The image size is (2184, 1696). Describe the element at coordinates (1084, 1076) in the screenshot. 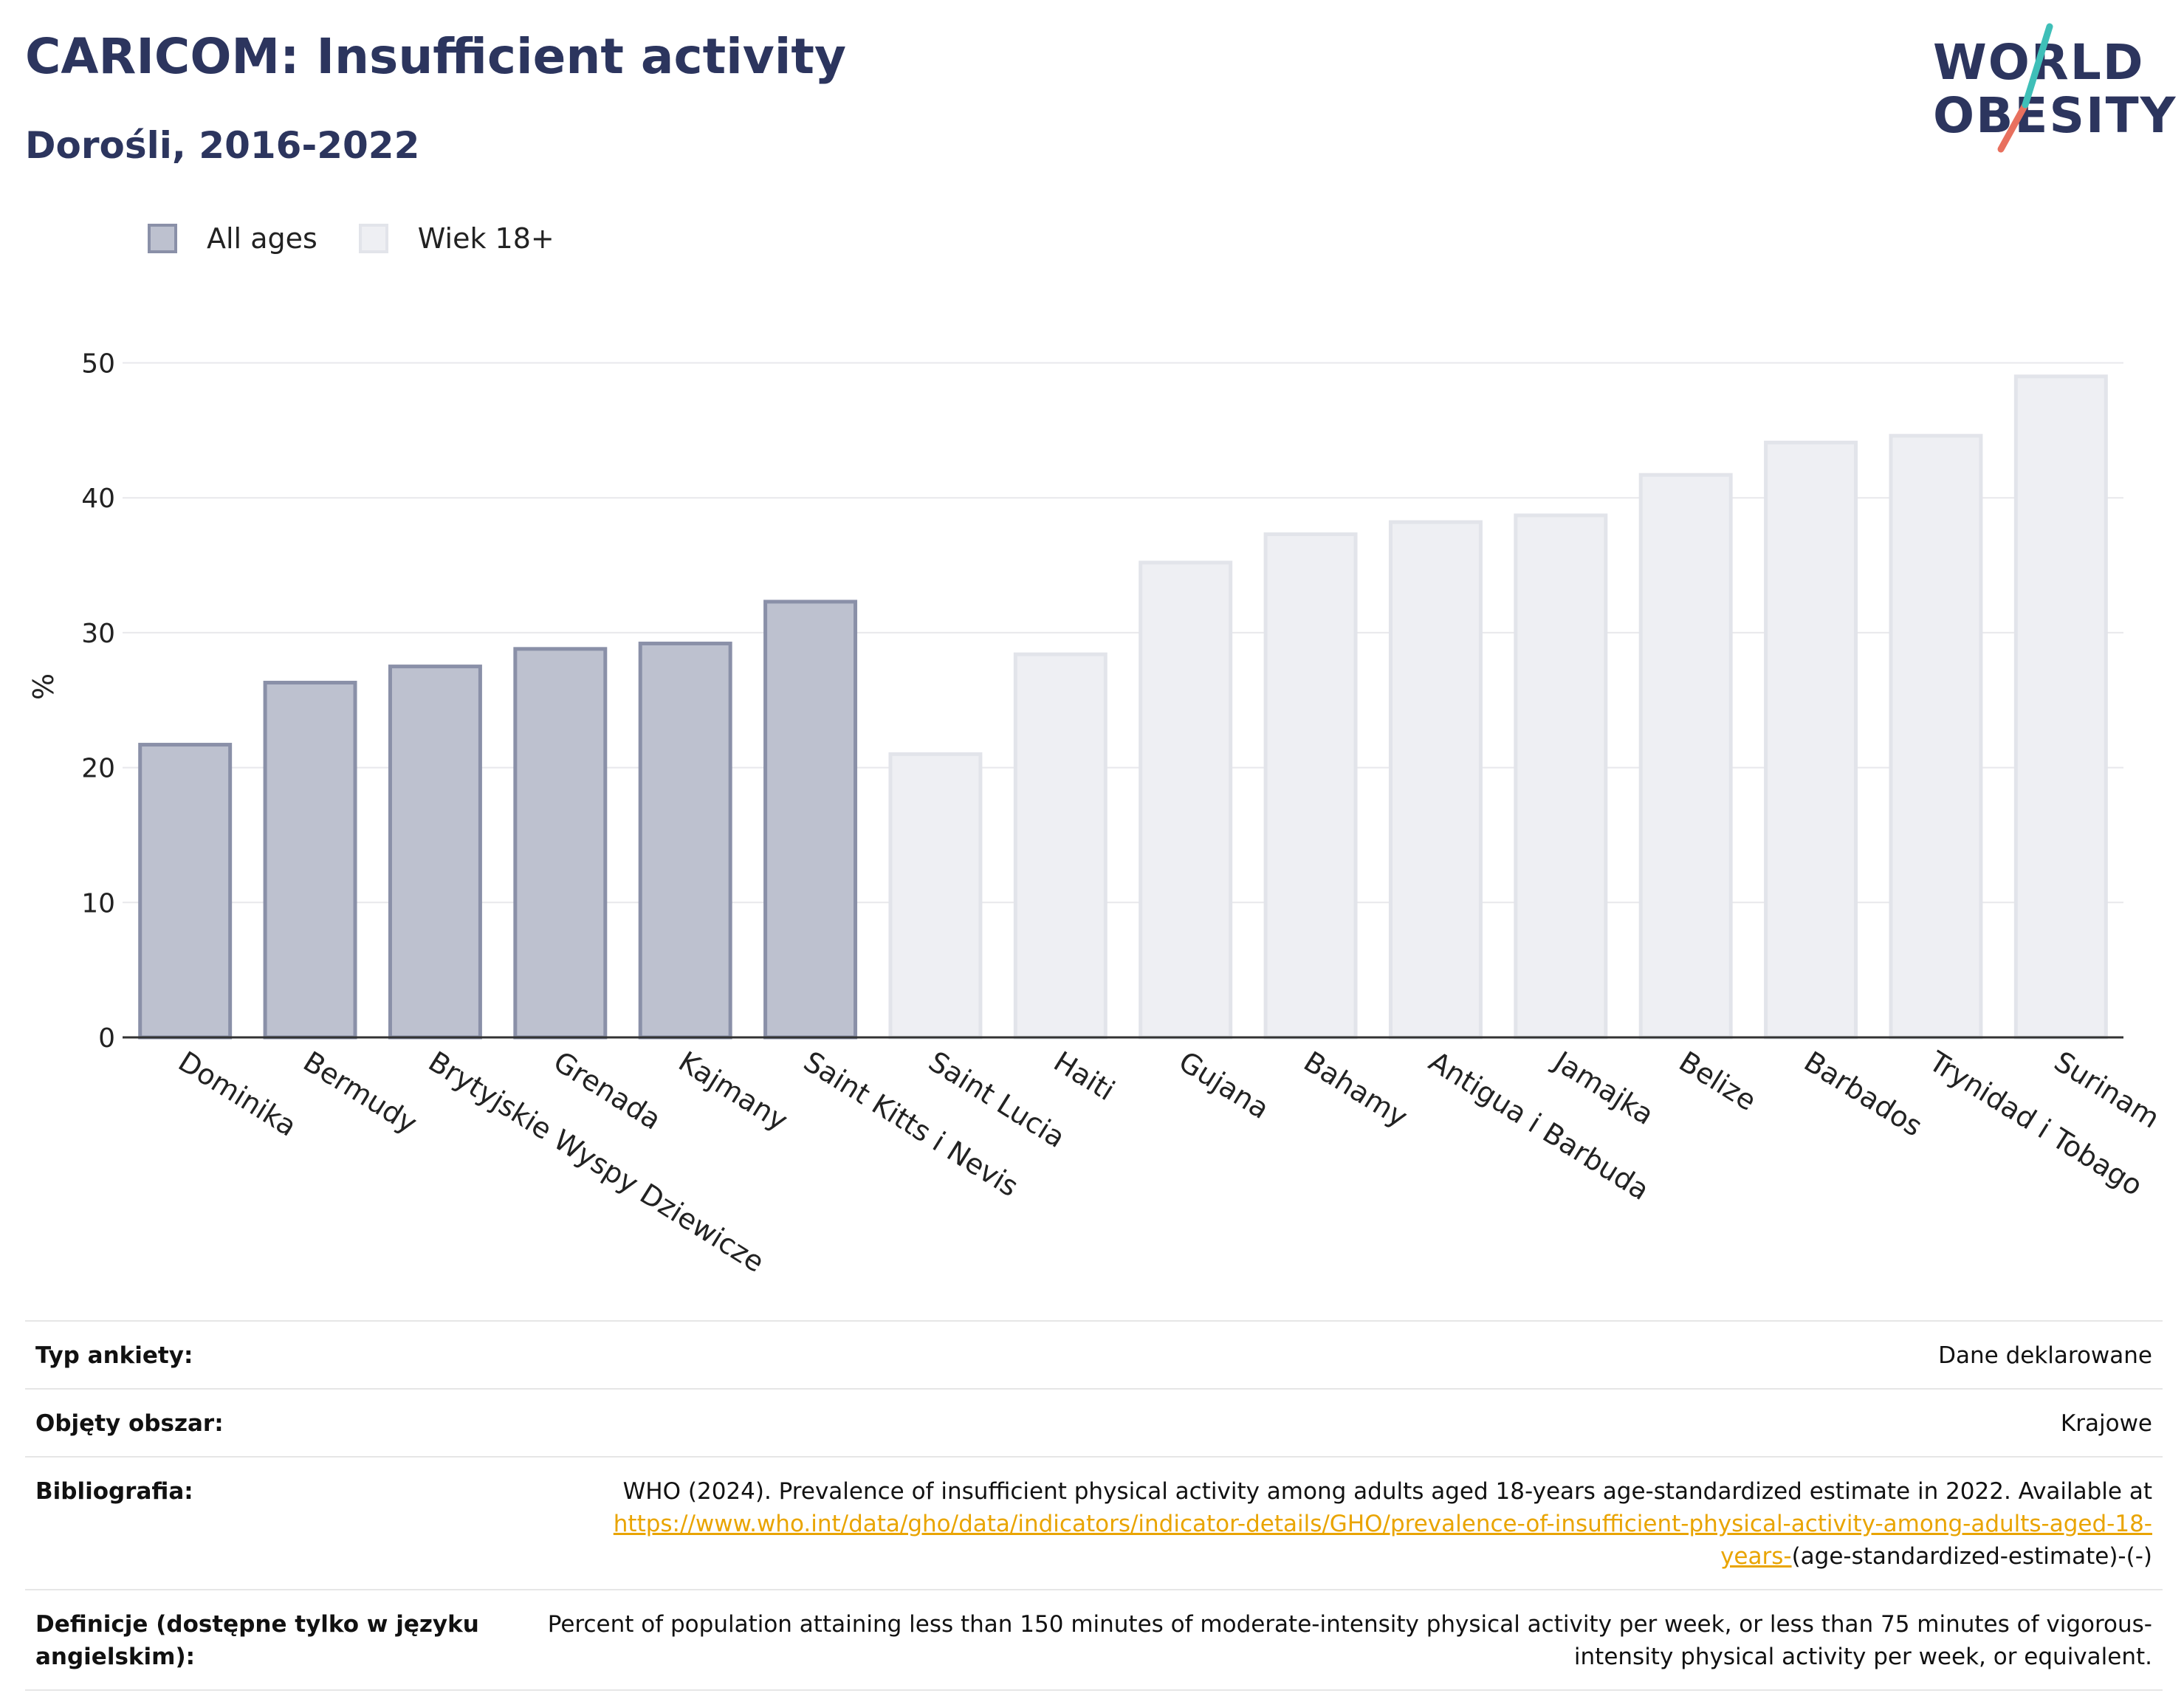

I see `x-tick-label: Haiti` at that location.